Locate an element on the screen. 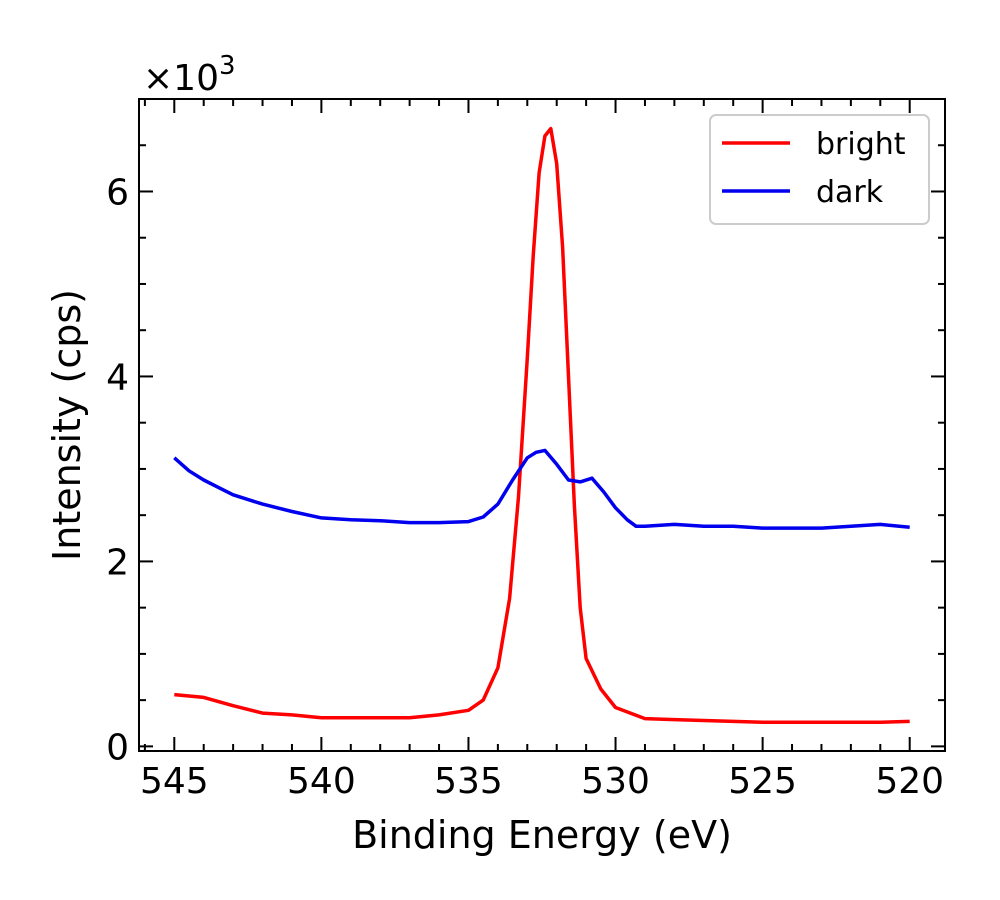  legend: bright dark is located at coordinates (819, 169).